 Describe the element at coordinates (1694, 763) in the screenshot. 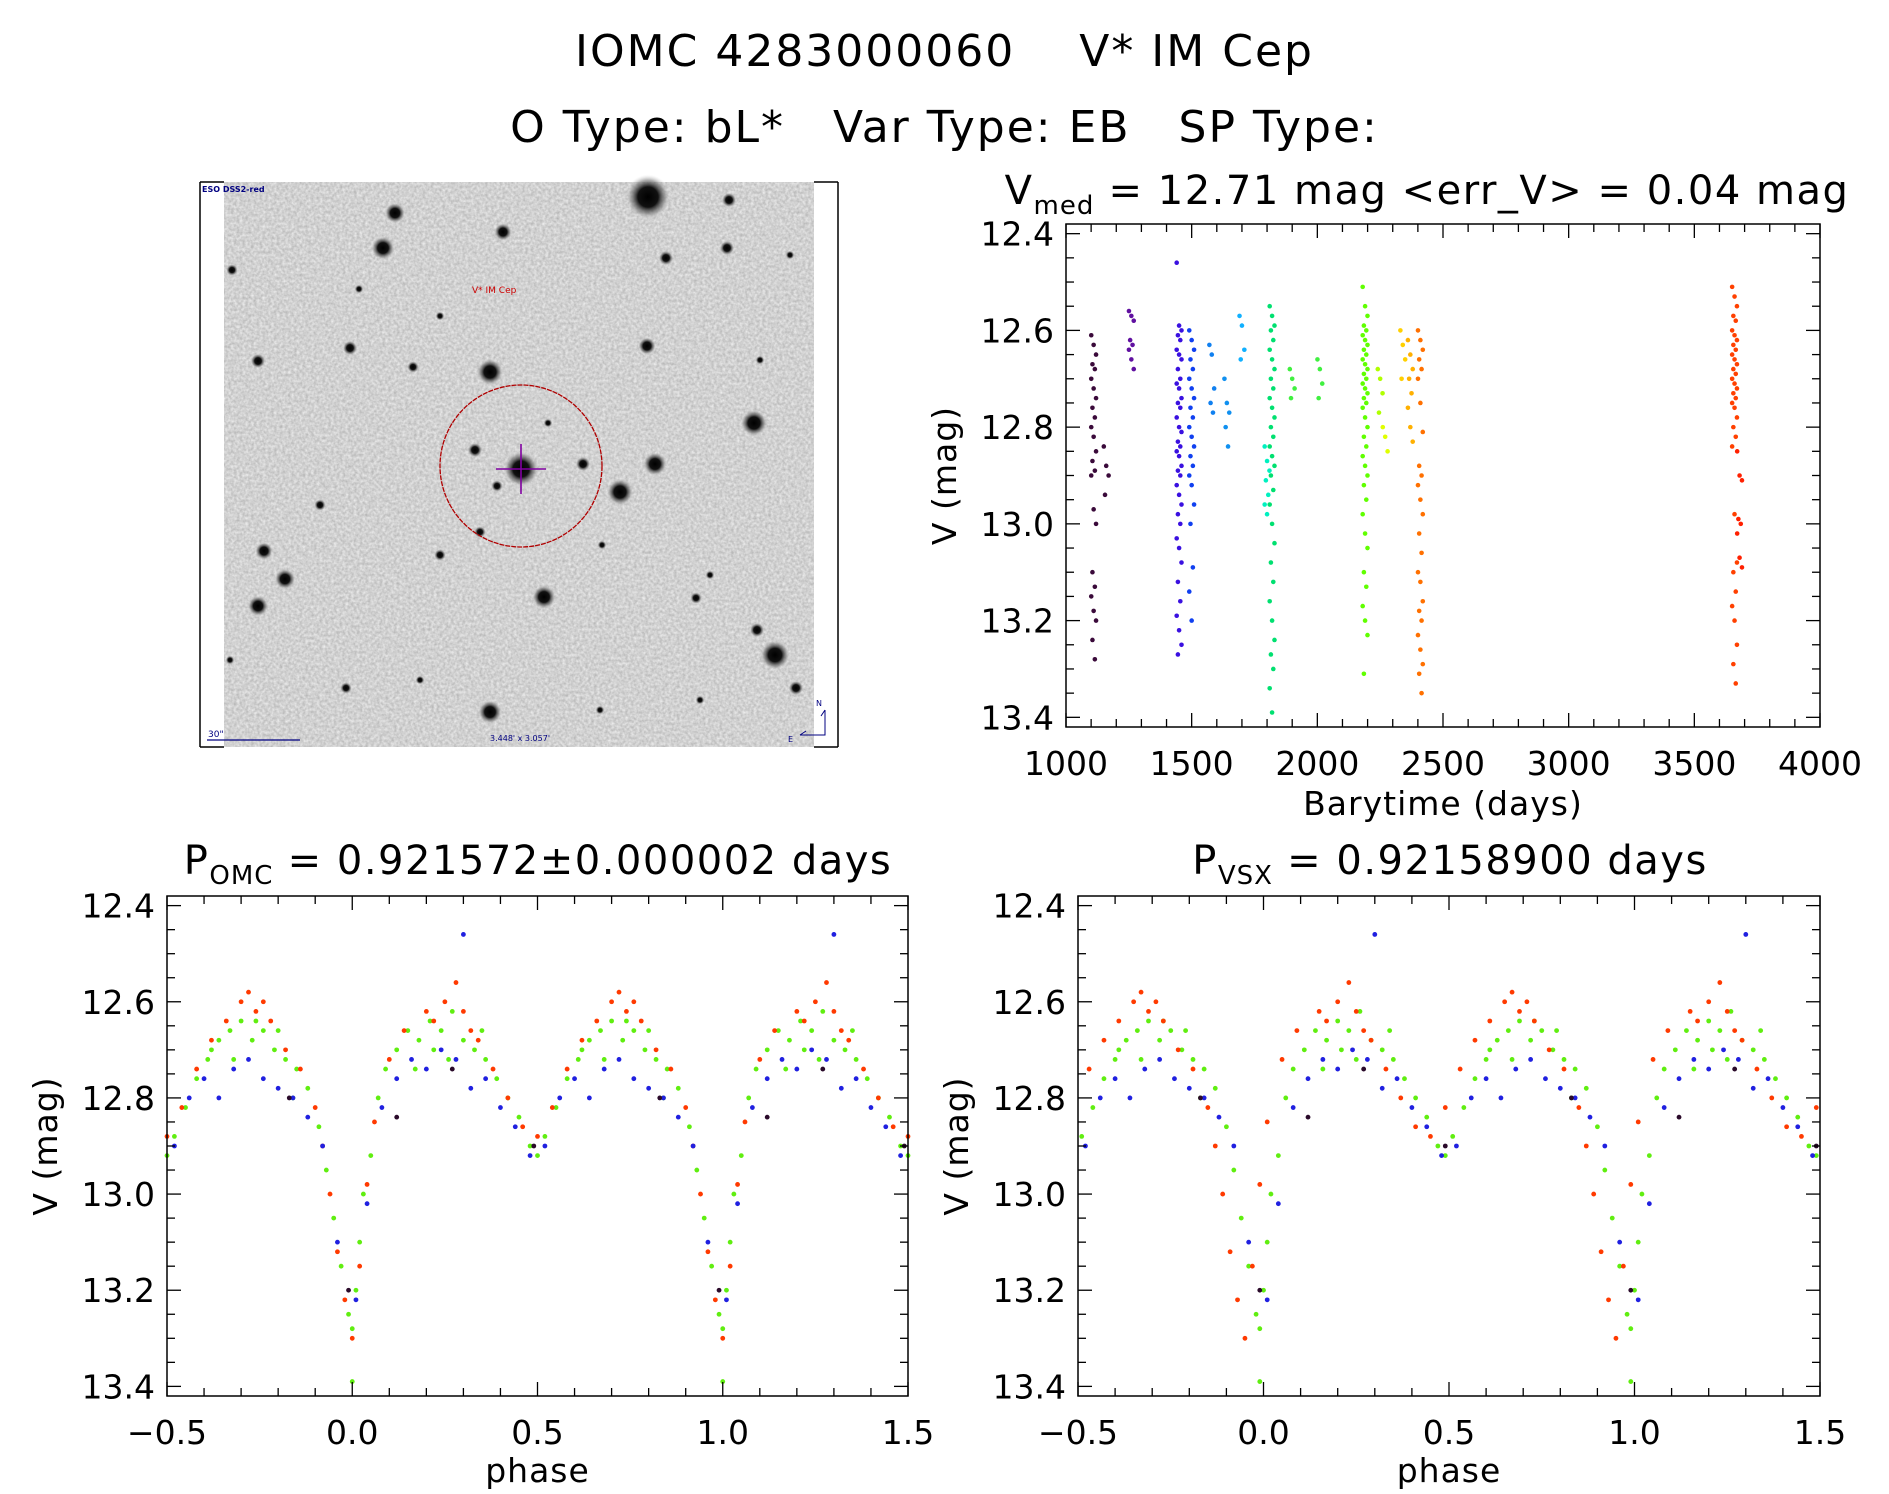

I see `x-tick-label: 3500` at that location.